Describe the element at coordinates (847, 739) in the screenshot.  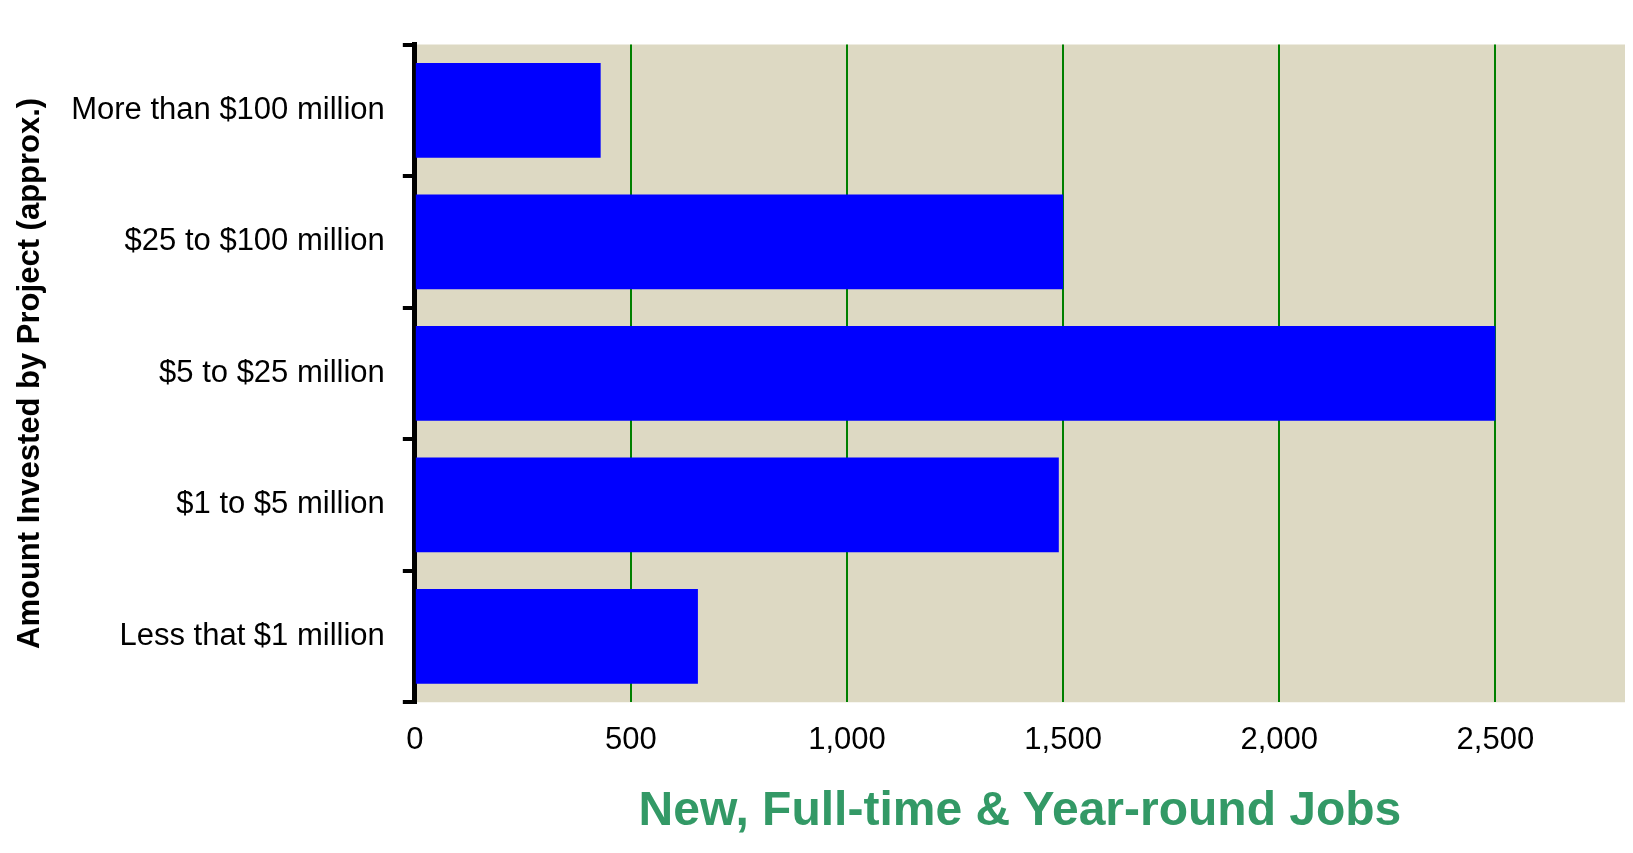
I see `x-tick-label: 1,000` at that location.